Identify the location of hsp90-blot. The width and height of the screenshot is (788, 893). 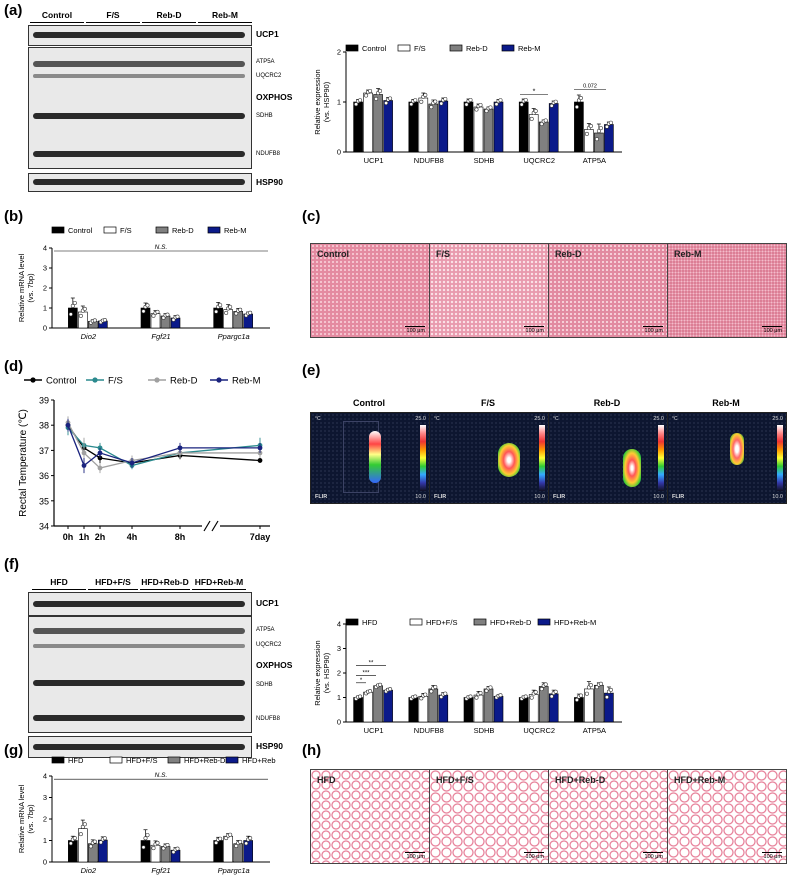
(140, 182).